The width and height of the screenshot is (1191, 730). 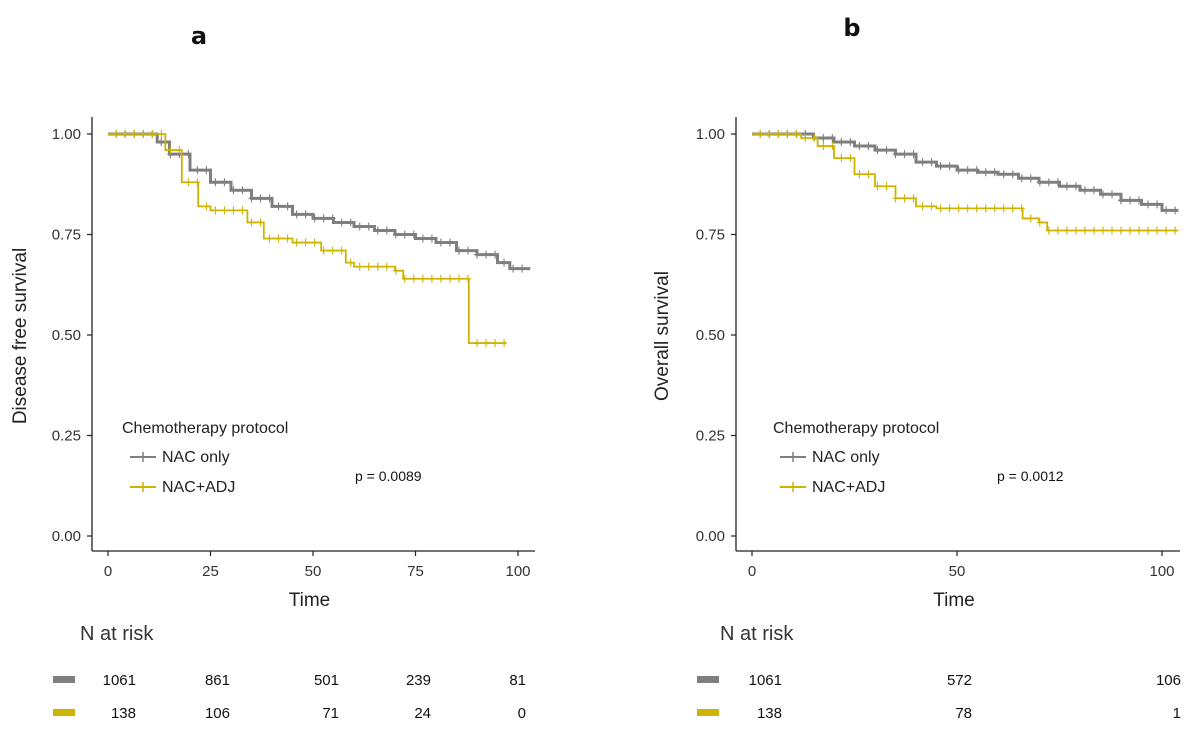 What do you see at coordinates (210, 571) in the screenshot?
I see `x-tick-label: 25` at bounding box center [210, 571].